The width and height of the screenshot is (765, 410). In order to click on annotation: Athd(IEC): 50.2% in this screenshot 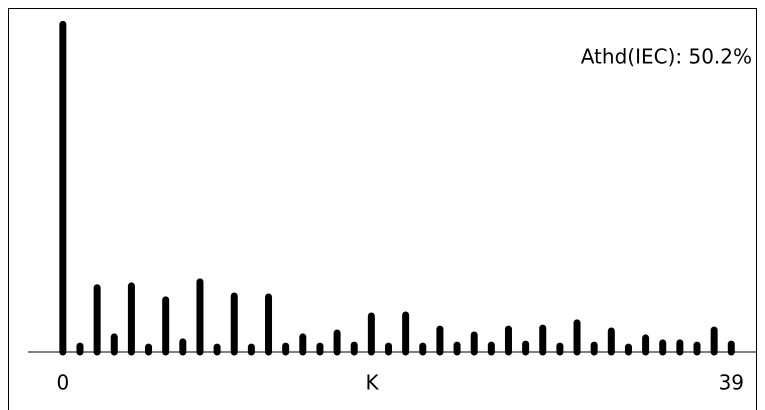, I will do `click(666, 57)`.